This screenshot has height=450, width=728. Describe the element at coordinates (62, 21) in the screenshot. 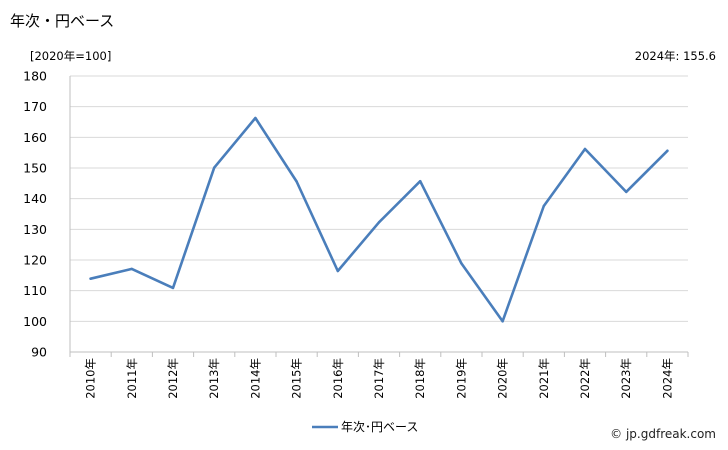

I see `chart-title: 年次・円ベース` at that location.